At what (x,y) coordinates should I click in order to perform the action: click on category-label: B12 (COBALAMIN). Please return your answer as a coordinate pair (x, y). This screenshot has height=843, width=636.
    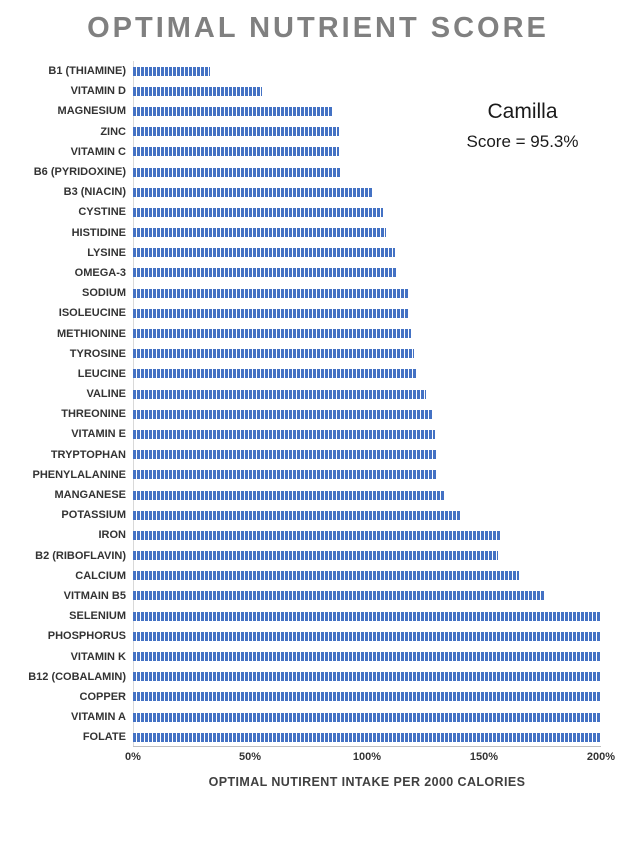
    Looking at the image, I should click on (77, 676).